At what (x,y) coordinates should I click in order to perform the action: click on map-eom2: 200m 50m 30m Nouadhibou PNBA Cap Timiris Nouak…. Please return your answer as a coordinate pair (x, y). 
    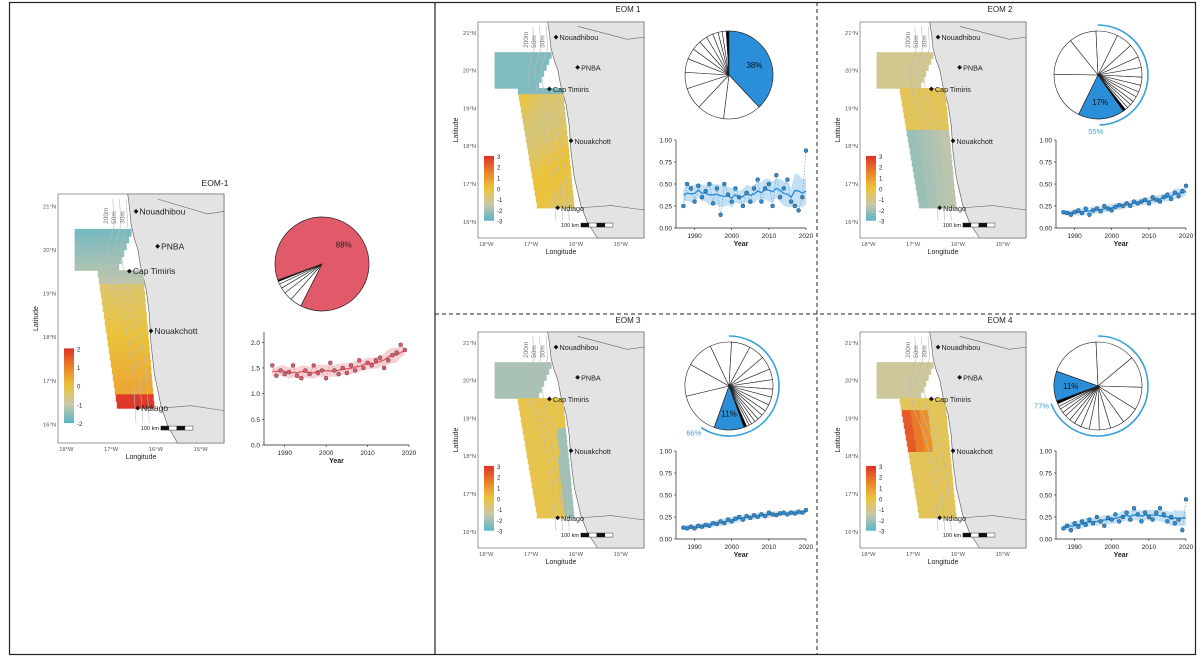
    Looking at the image, I should click on (549, 138).